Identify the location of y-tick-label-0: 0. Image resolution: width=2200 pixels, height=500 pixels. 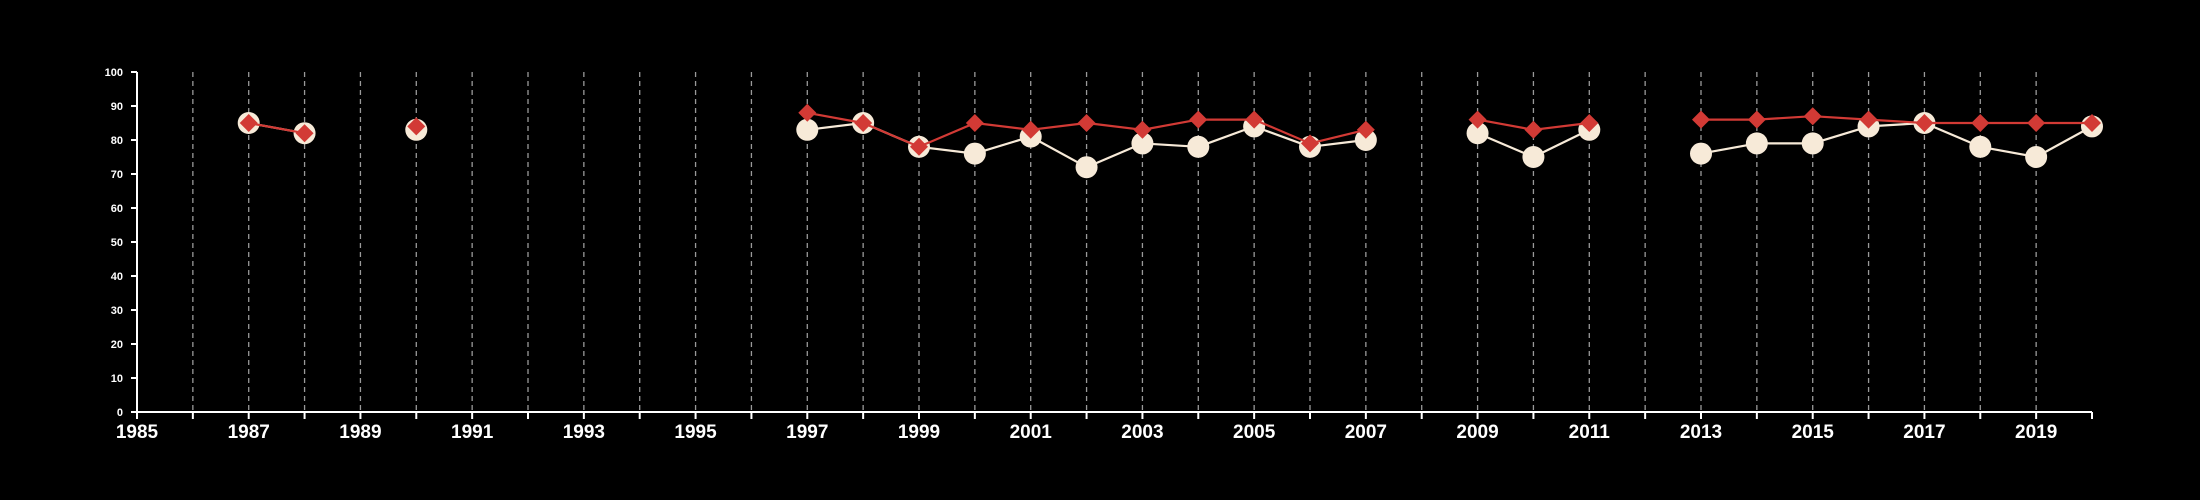
(120, 413).